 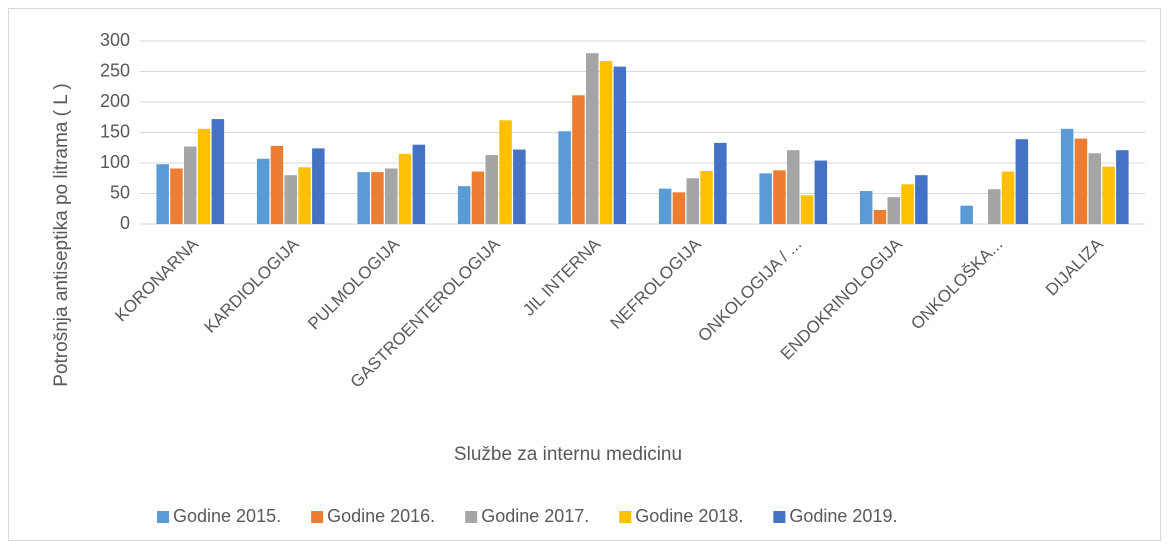 What do you see at coordinates (227, 516) in the screenshot?
I see `legend-label: Godine 2015.` at bounding box center [227, 516].